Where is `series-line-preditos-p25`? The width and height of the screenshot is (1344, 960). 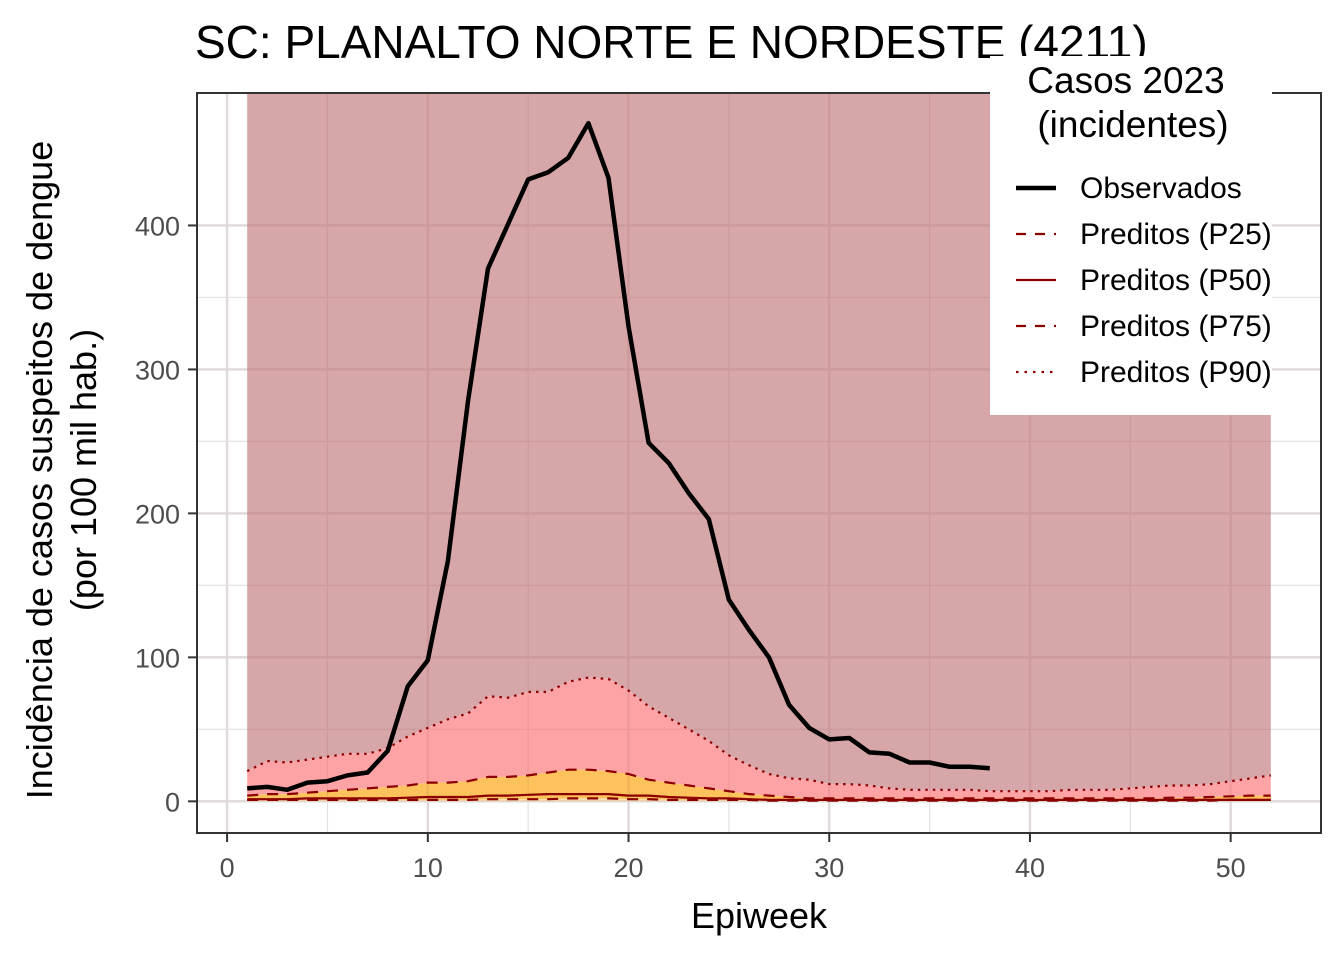
series-line-preditos-p25 is located at coordinates (759, 799).